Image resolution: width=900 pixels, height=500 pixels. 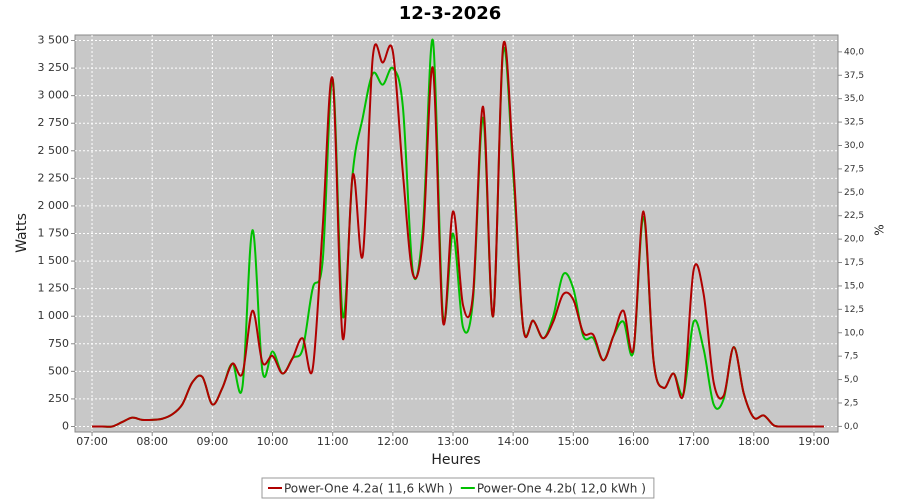 What do you see at coordinates (152, 441) in the screenshot?
I see `x-tick-label: 08:00` at bounding box center [152, 441].